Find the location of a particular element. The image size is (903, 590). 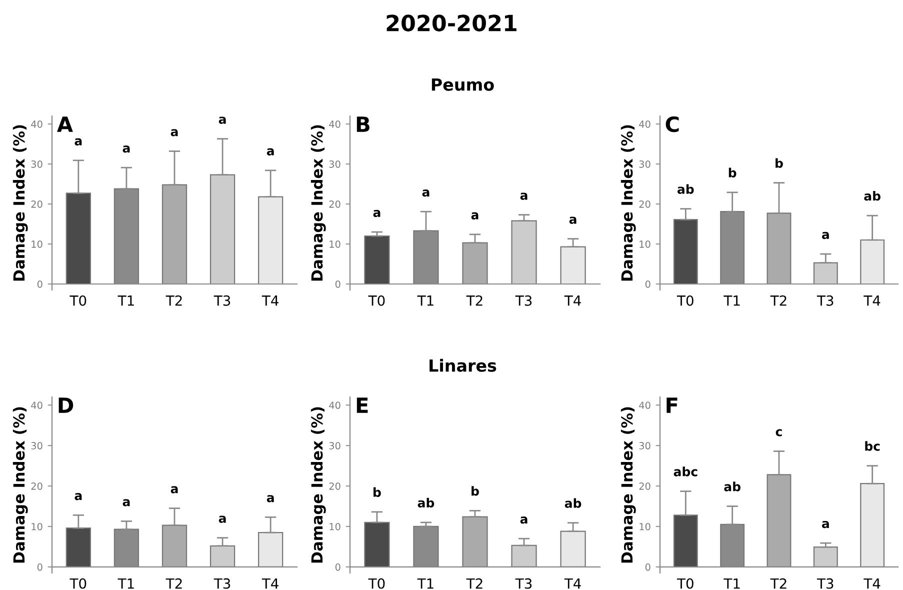

annotation: bc is located at coordinates (872, 446).